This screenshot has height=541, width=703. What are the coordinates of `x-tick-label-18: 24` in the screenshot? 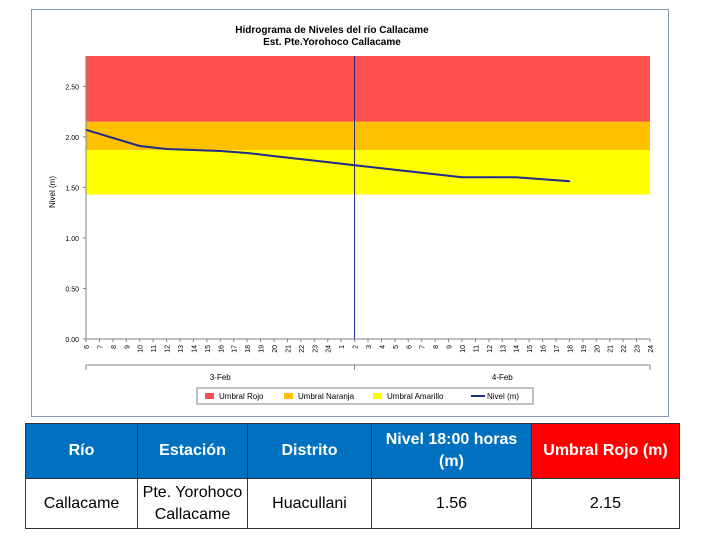 It's located at (329, 349).